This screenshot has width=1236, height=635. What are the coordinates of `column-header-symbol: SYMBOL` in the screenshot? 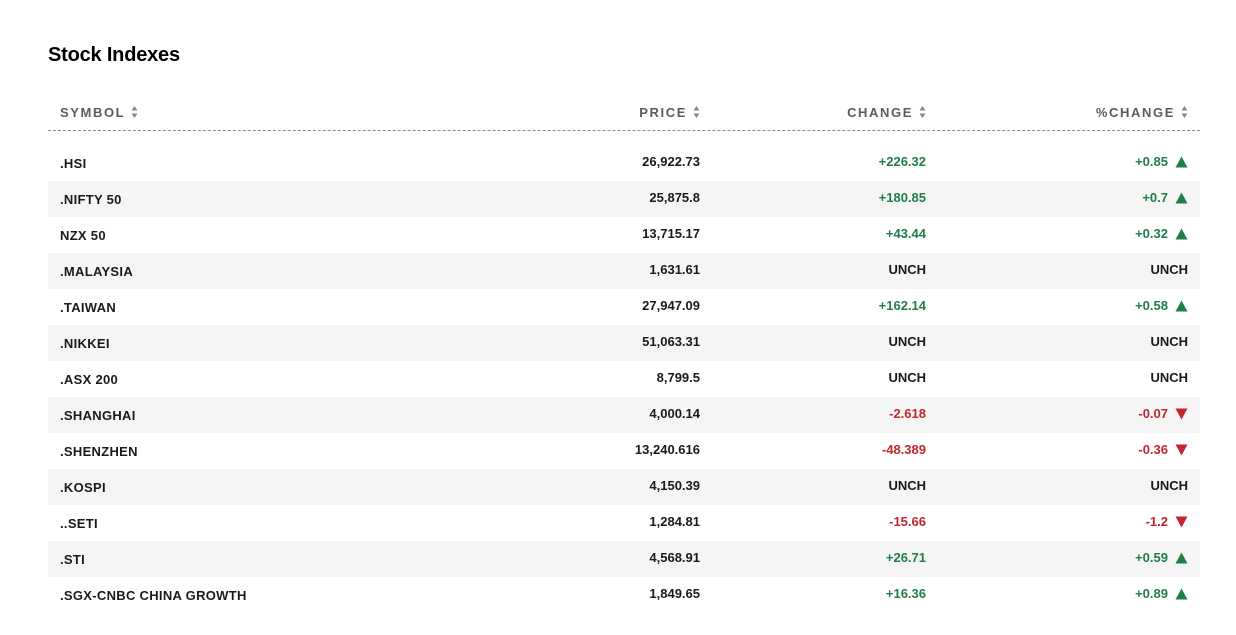 It's located at (99, 113).